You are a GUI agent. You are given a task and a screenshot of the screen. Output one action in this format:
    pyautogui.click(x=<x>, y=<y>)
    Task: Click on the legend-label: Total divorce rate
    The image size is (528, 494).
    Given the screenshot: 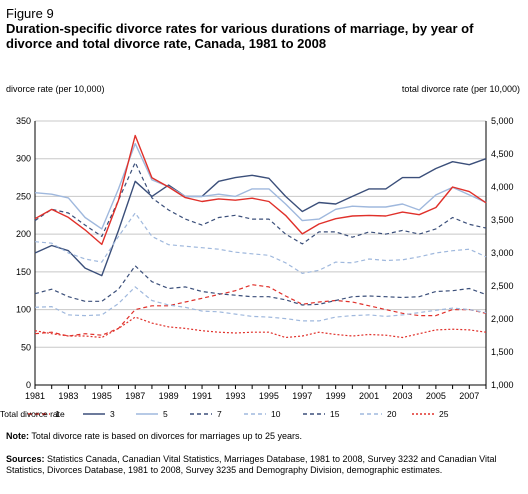 What is the action you would take?
    pyautogui.click(x=32, y=414)
    